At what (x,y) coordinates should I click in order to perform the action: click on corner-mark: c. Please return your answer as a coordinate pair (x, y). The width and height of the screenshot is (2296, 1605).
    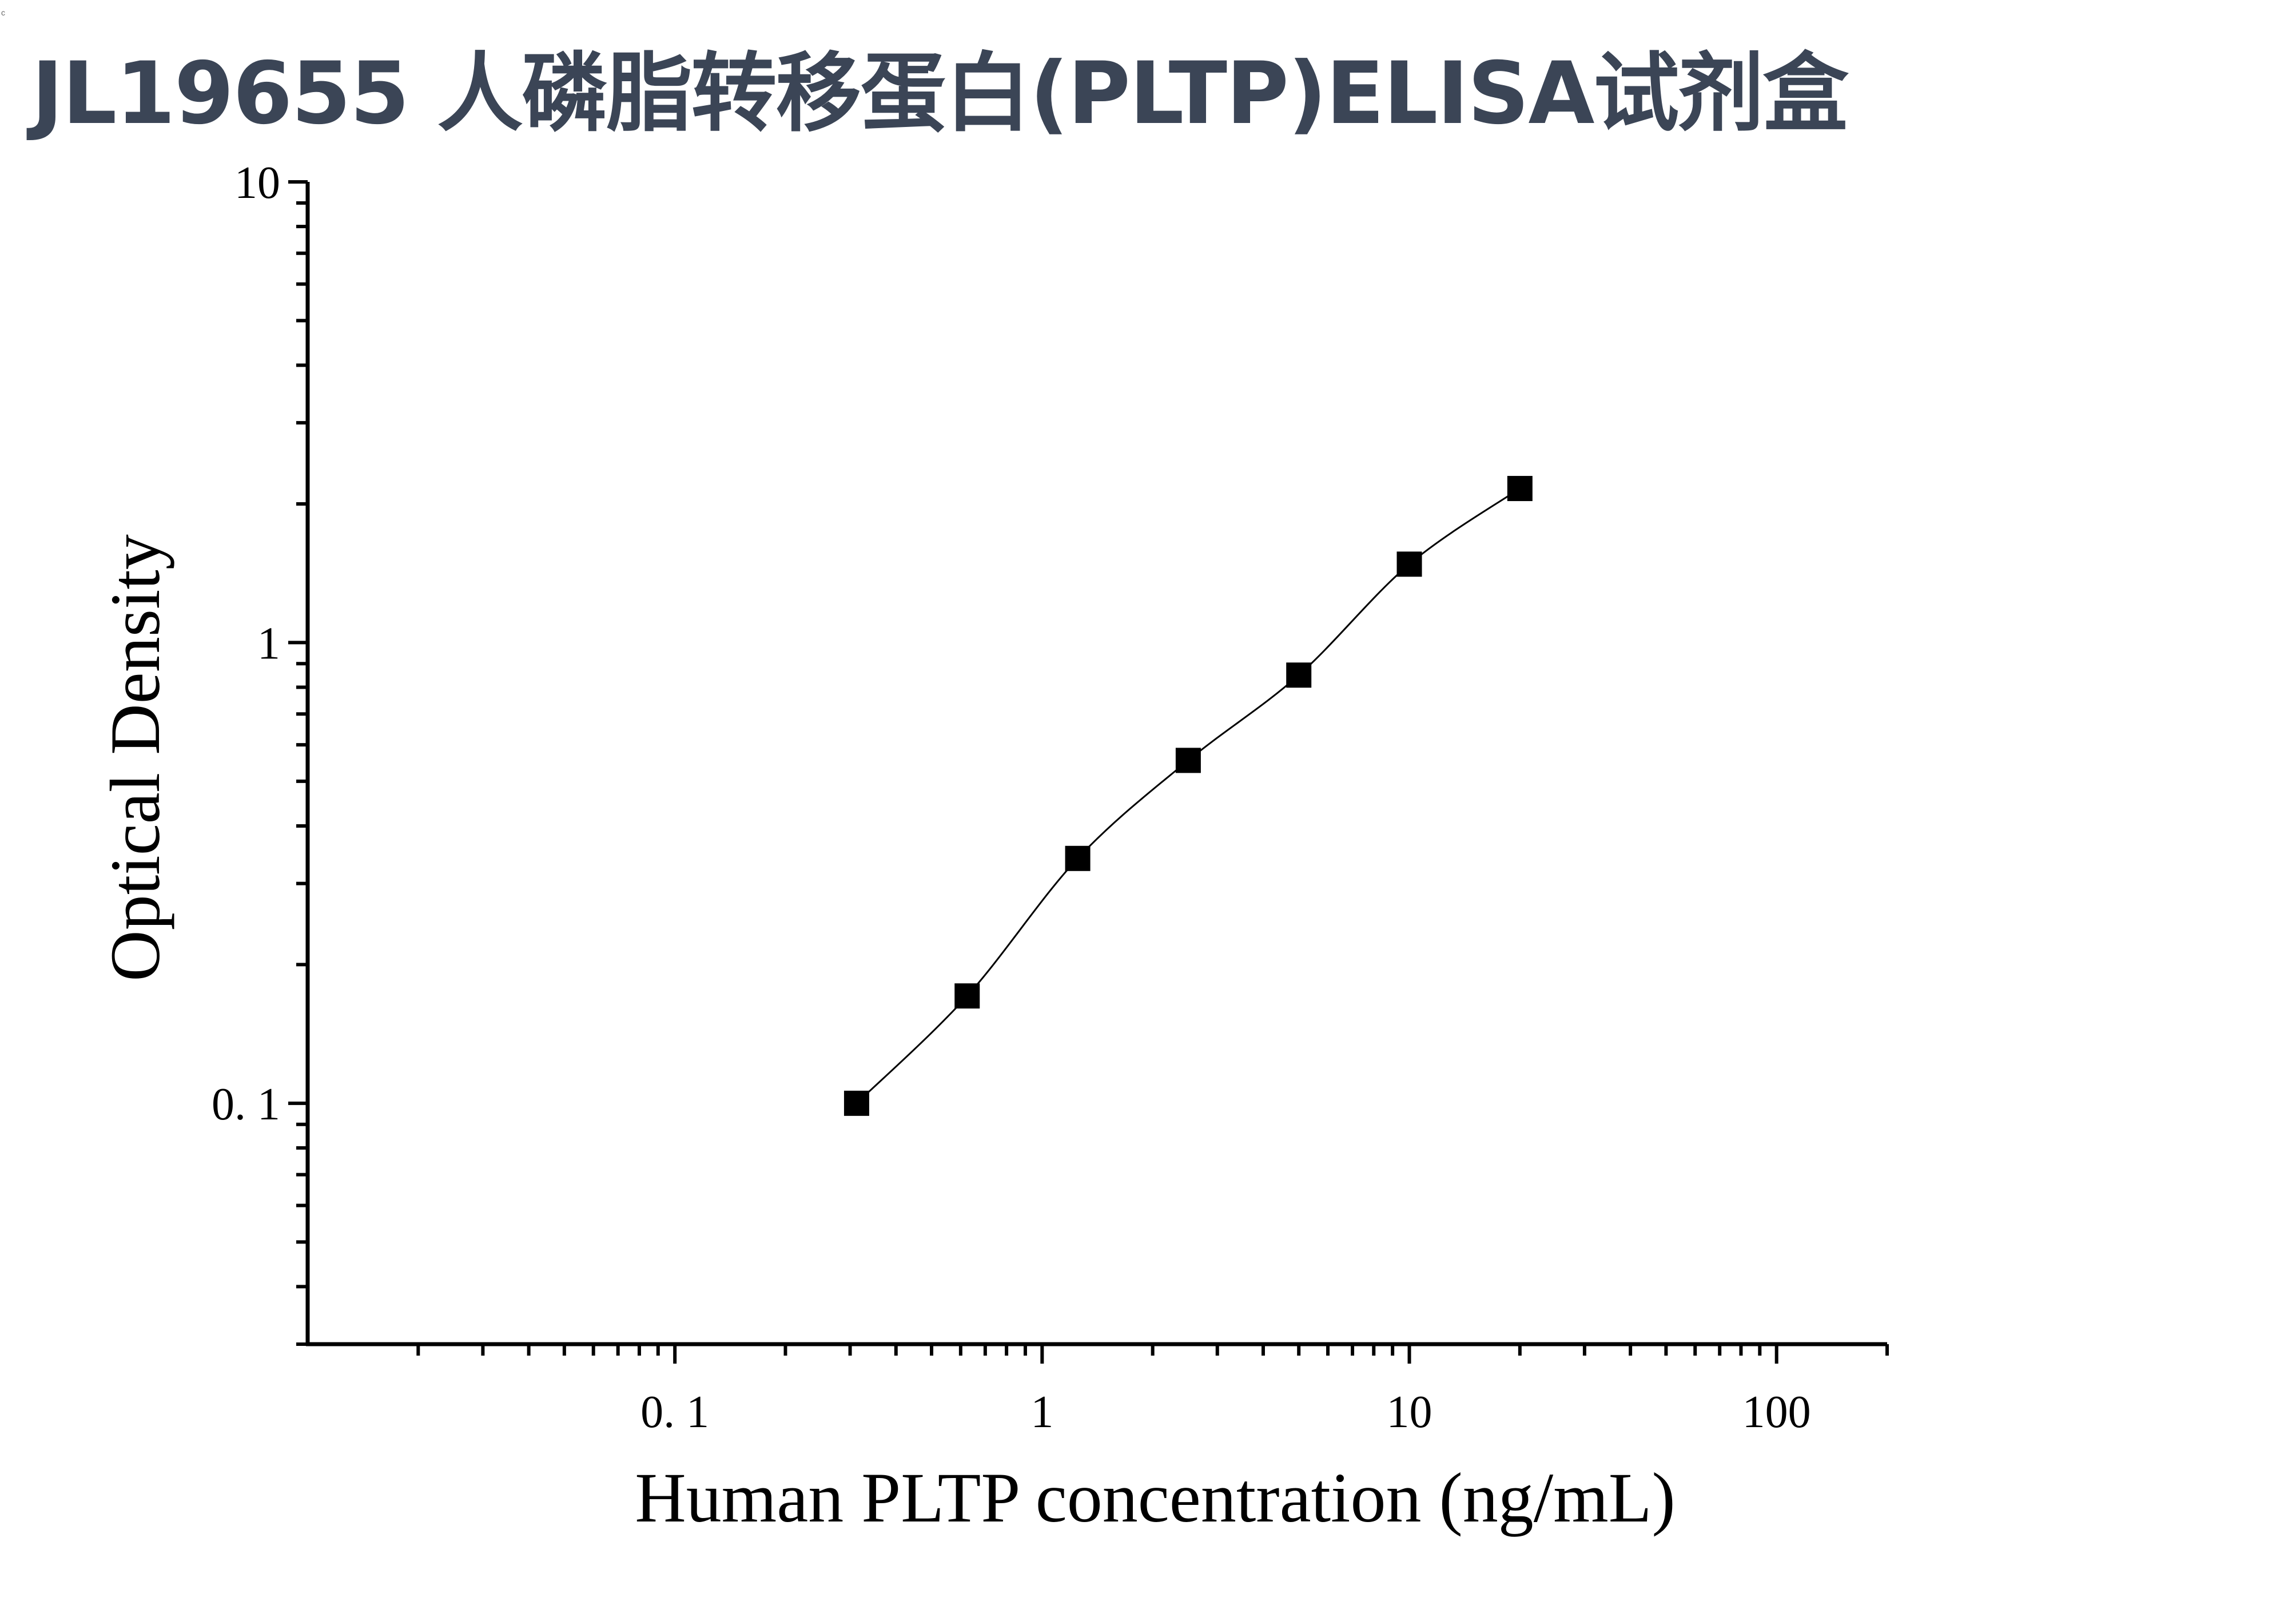
    Looking at the image, I should click on (3, 12).